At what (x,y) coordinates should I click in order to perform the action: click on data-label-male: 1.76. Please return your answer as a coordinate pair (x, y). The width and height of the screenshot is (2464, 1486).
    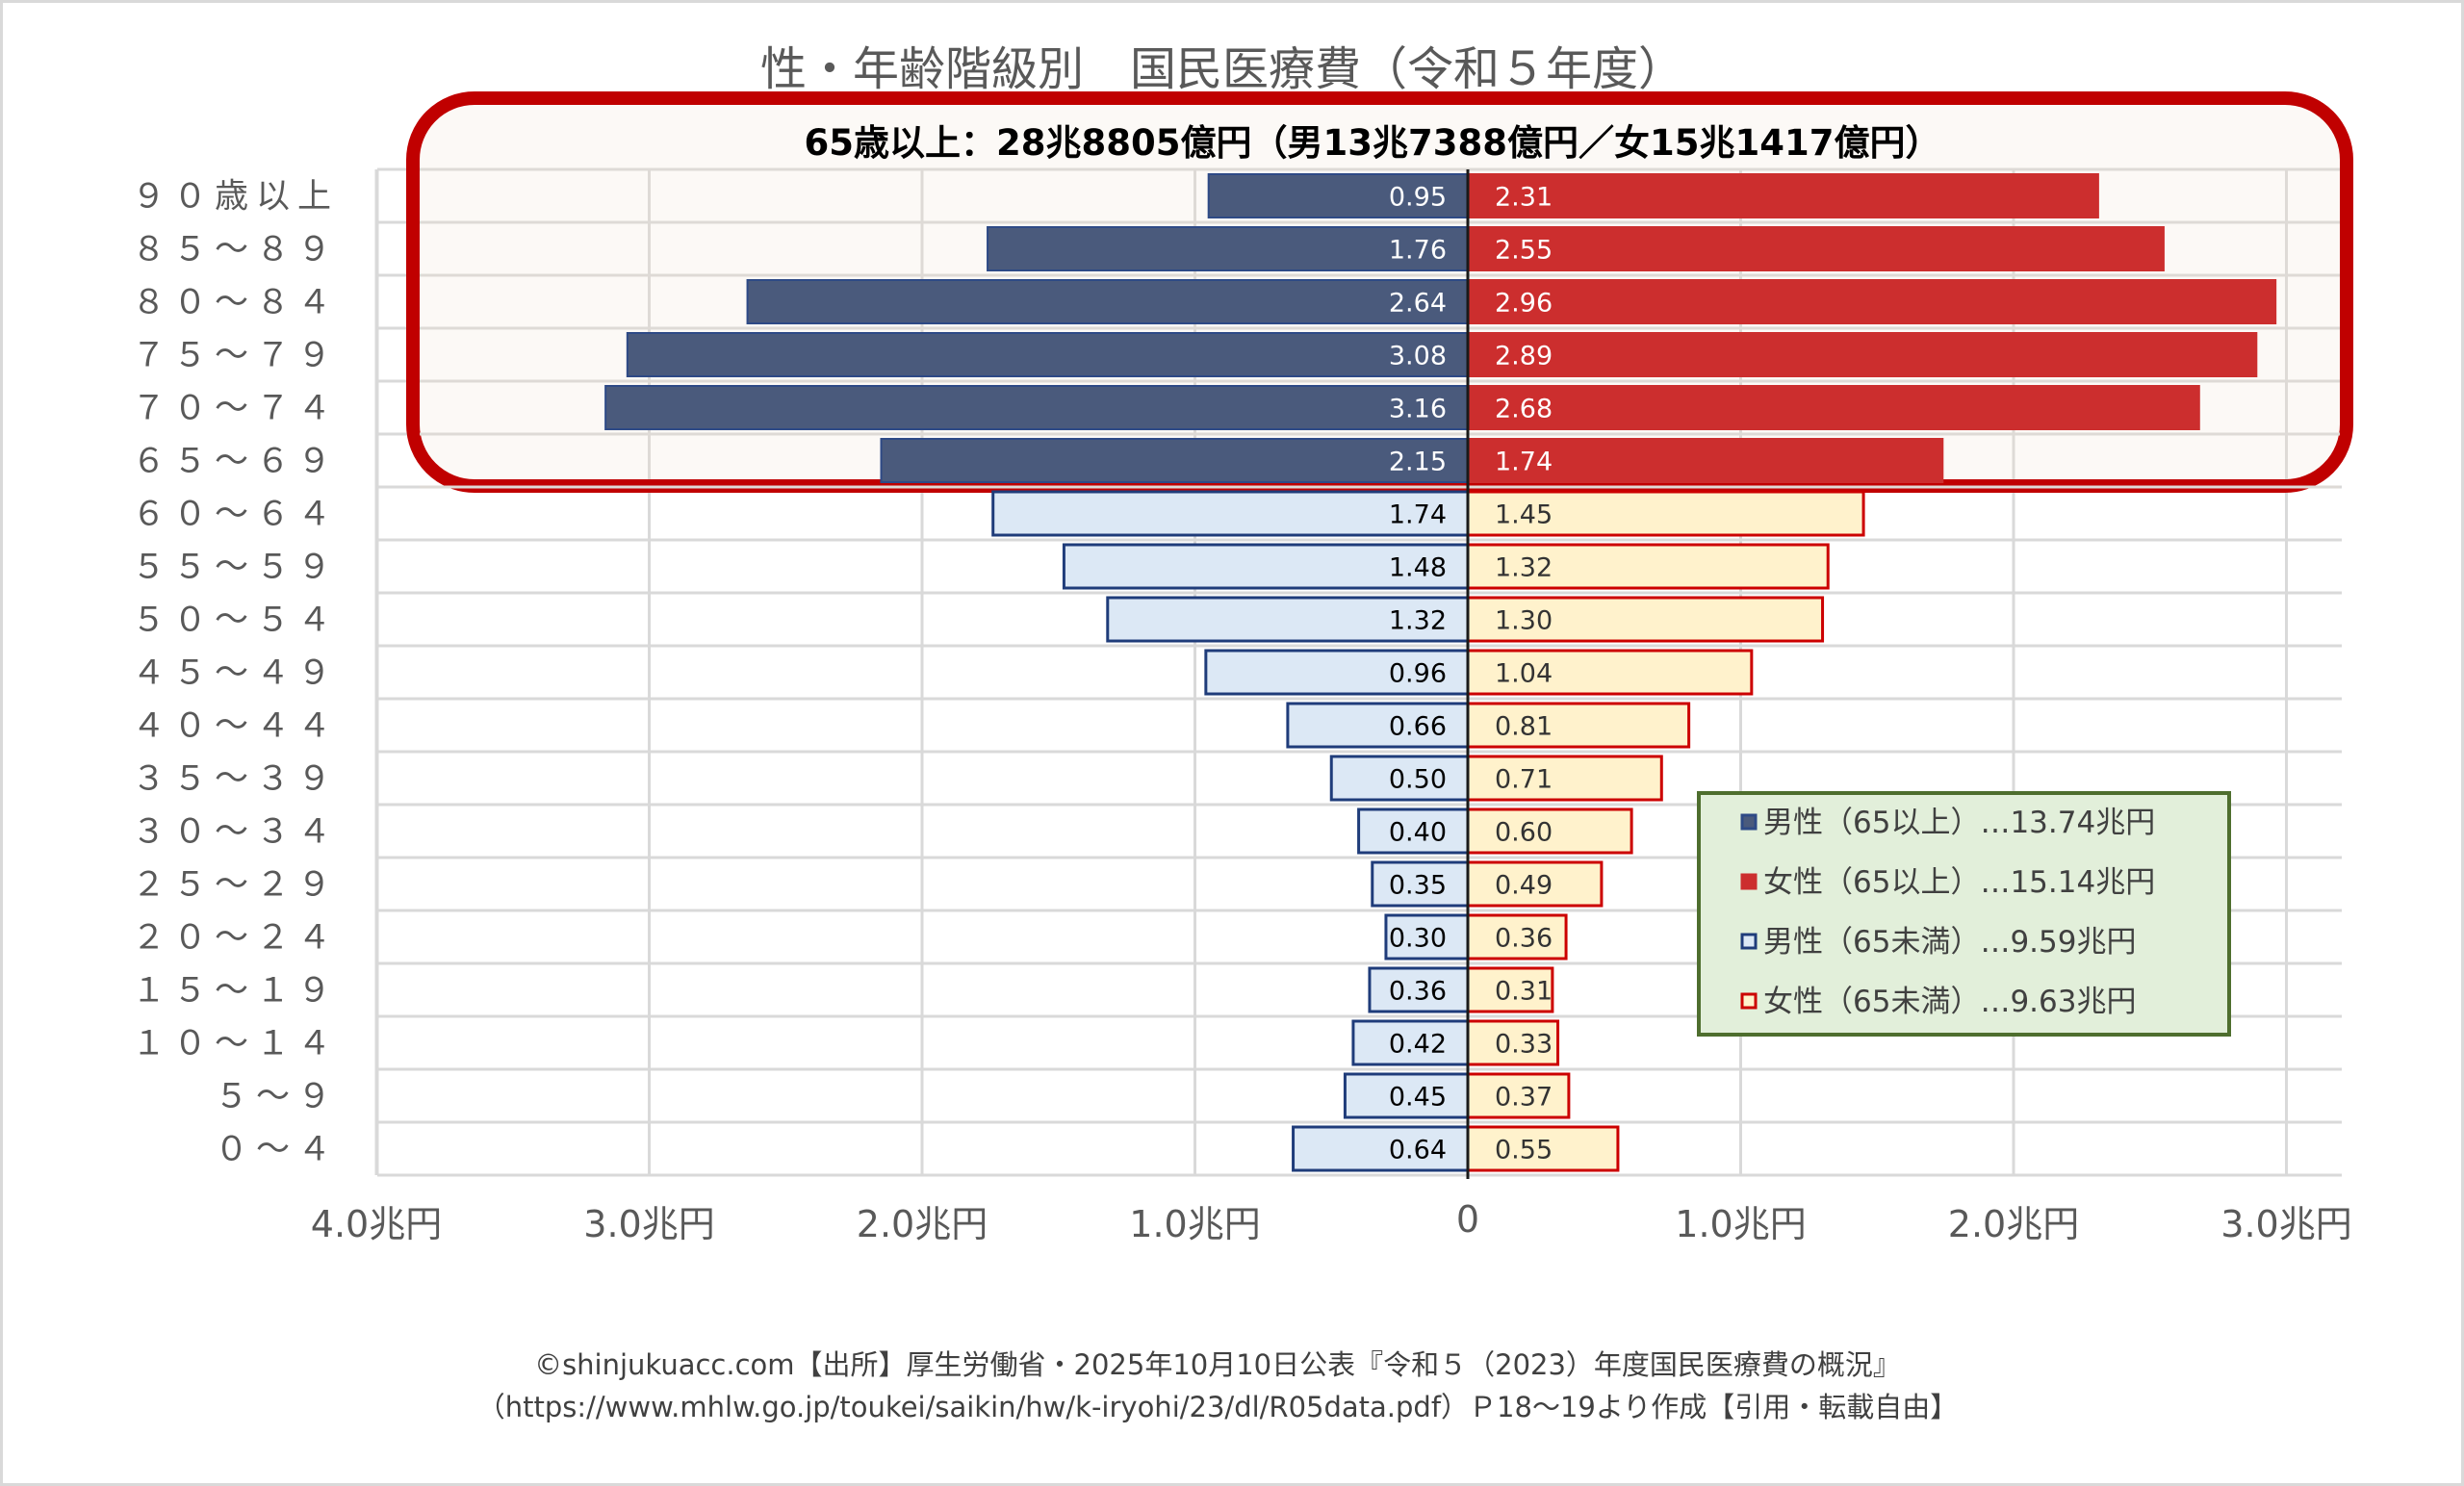
    Looking at the image, I should click on (1418, 251).